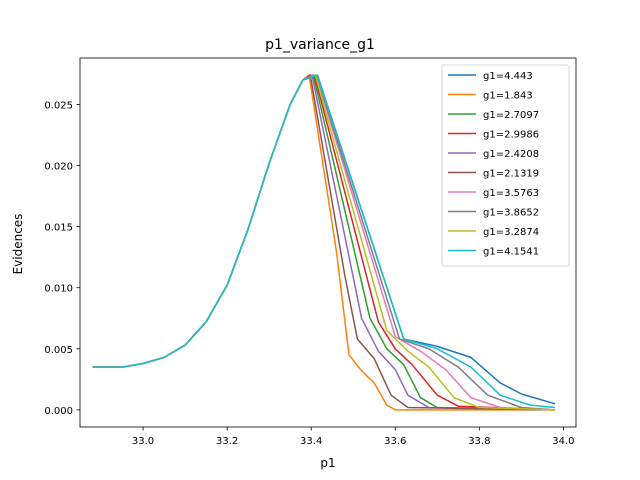 The height and width of the screenshot is (480, 640). I want to click on legend-label-3: g1=2.9986, so click(511, 135).